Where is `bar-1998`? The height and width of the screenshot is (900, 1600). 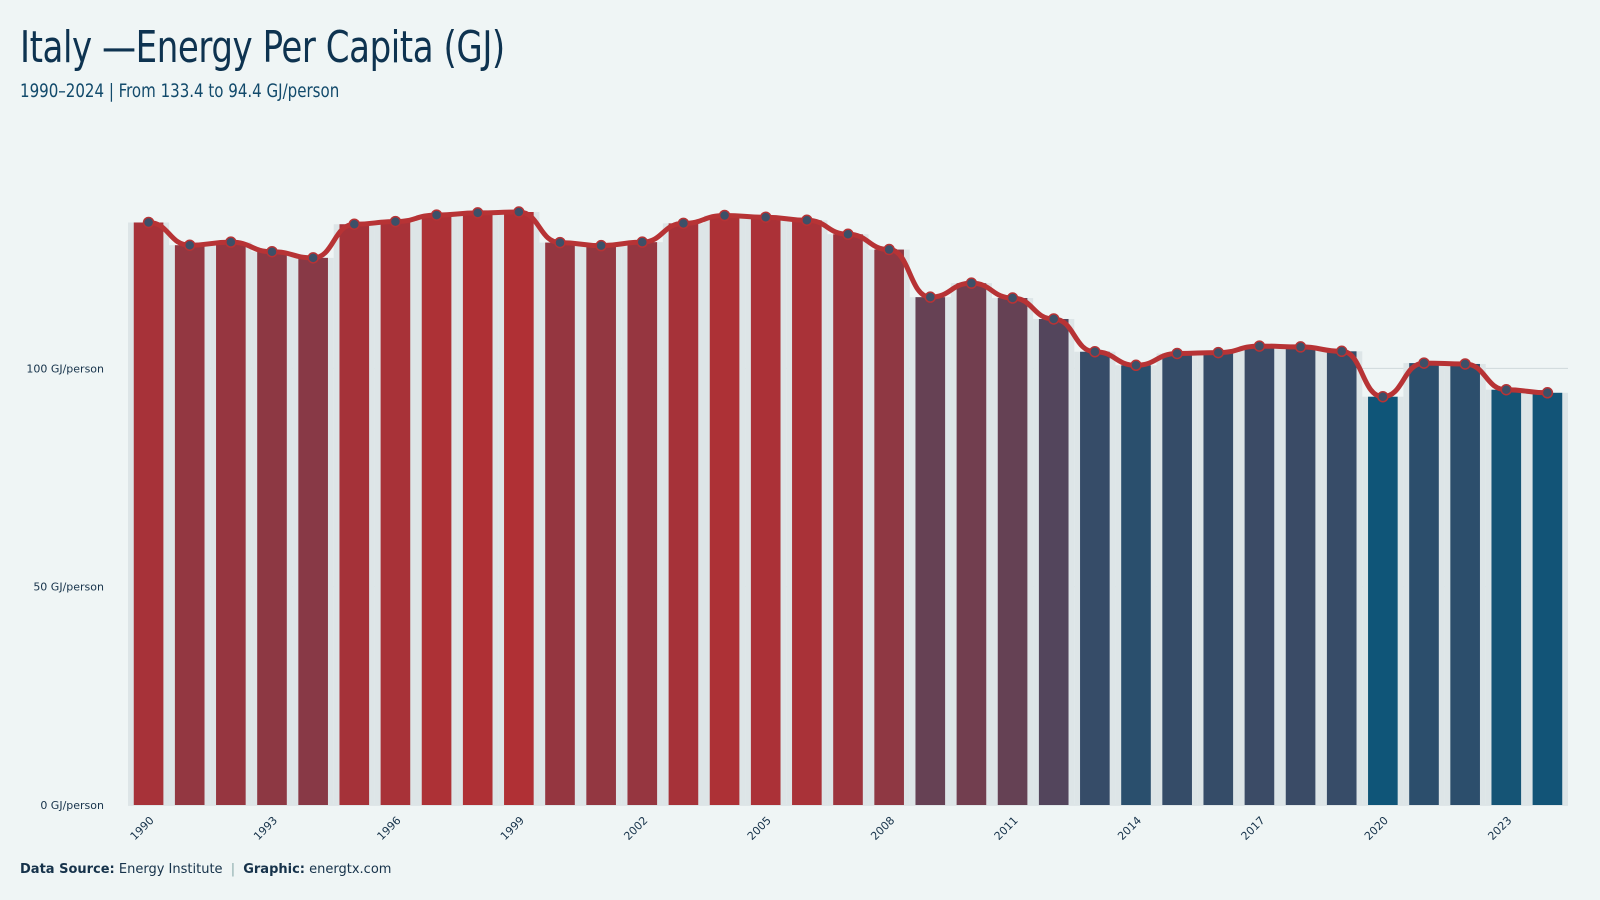 bar-1998 is located at coordinates (477, 508).